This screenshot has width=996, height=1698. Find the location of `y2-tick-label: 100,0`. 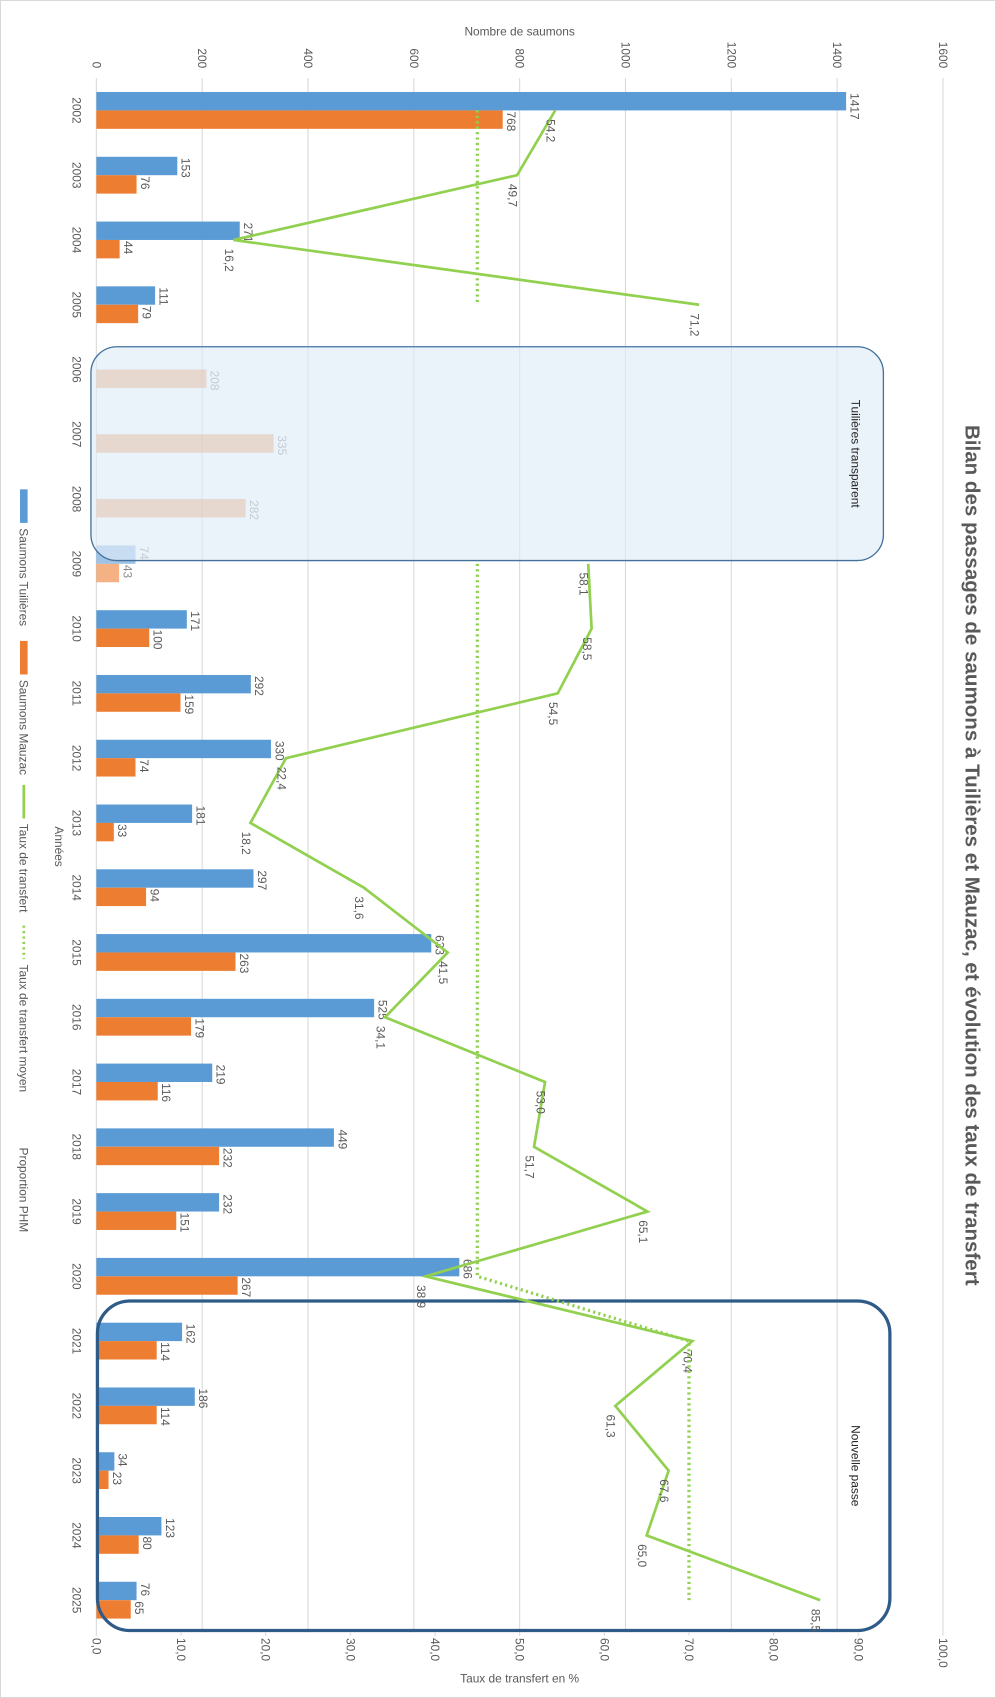

y2-tick-label: 100,0 is located at coordinates (943, 1653).